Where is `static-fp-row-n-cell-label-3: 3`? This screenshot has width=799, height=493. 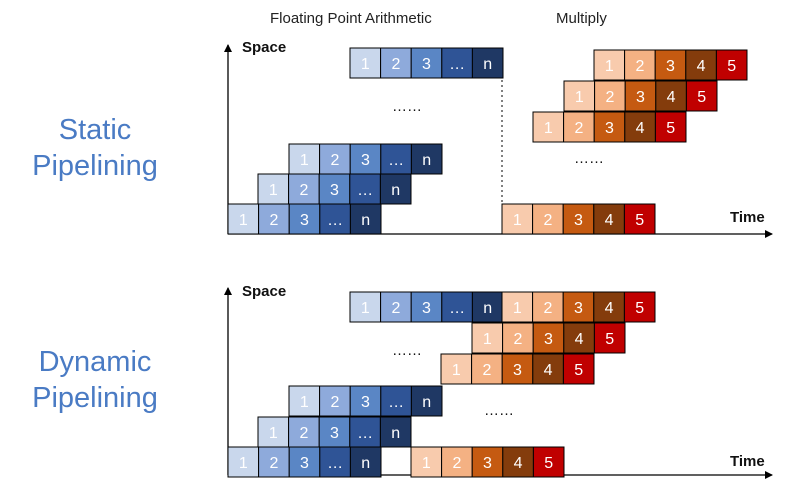 static-fp-row-n-cell-label-3: 3 is located at coordinates (426, 64).